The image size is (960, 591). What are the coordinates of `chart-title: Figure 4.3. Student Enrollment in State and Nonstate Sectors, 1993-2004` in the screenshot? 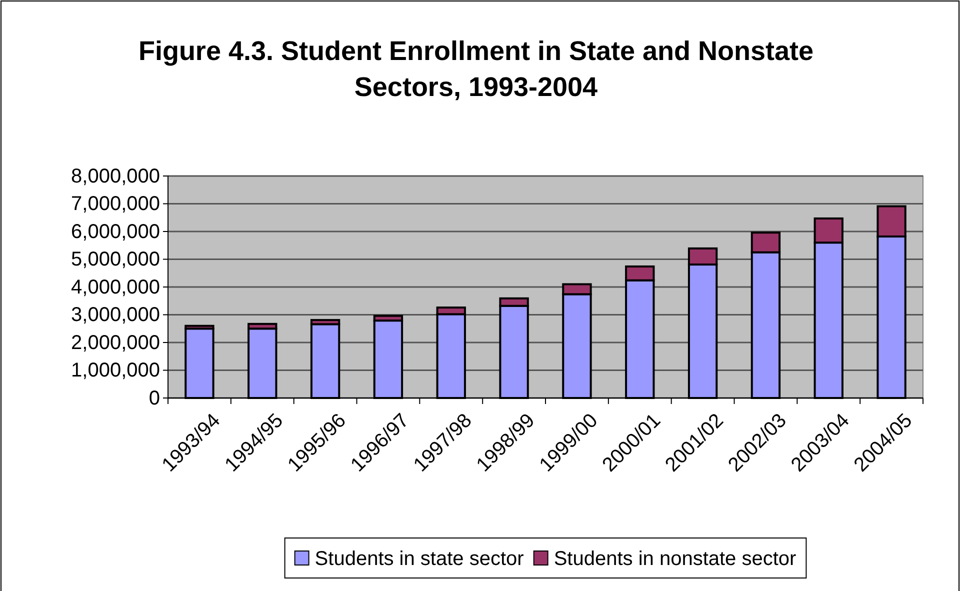 It's located at (476, 69).